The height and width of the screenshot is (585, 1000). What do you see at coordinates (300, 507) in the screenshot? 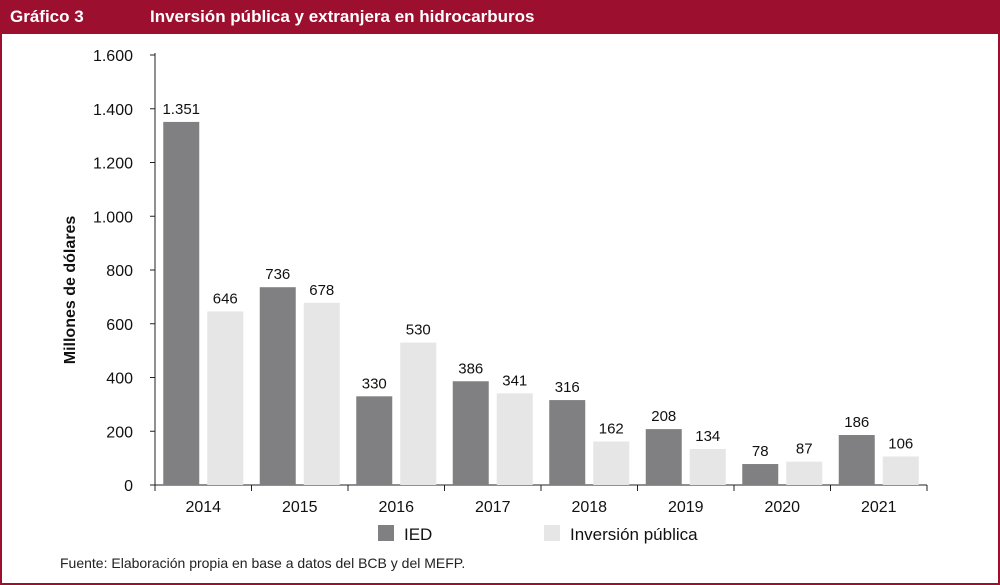
I see `x-tick-label: 2015` at bounding box center [300, 507].